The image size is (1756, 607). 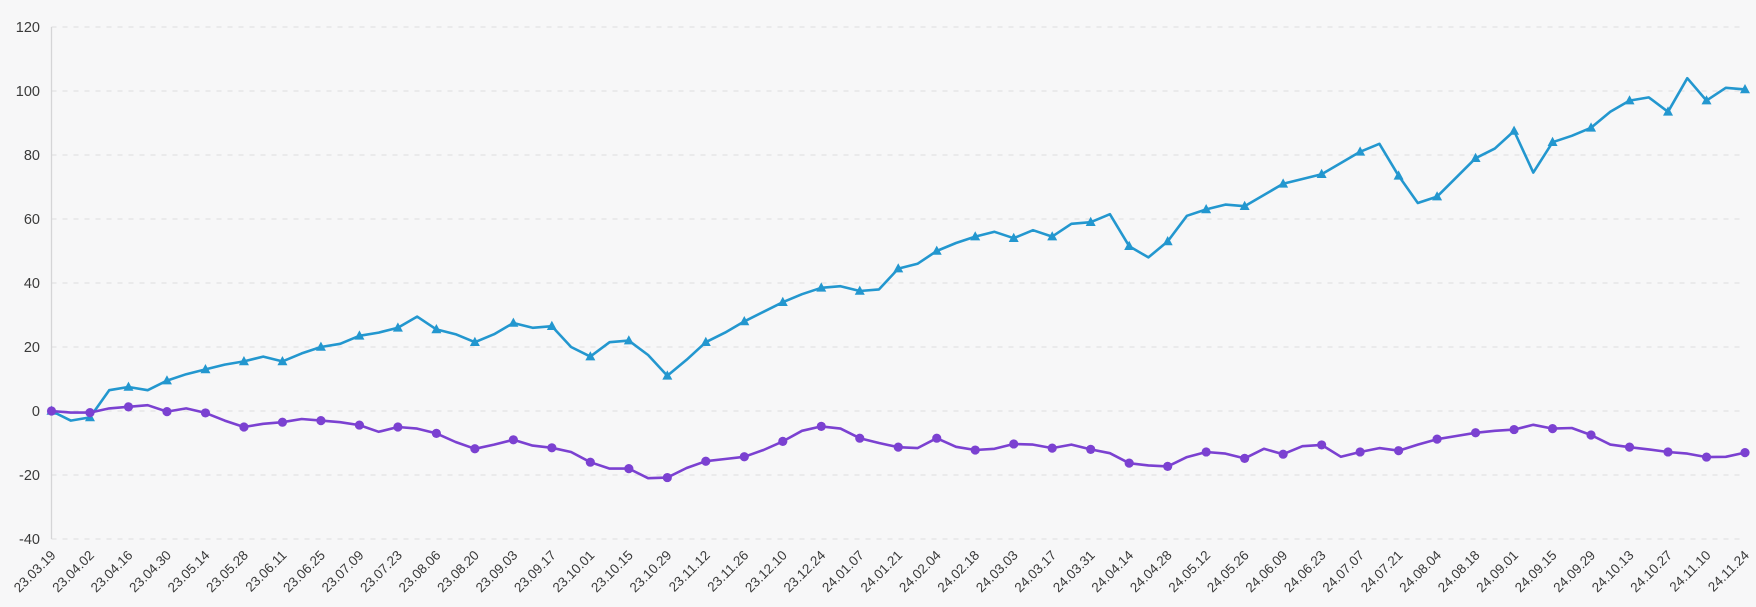 I want to click on y-tick-label: 100, so click(x=28, y=92).